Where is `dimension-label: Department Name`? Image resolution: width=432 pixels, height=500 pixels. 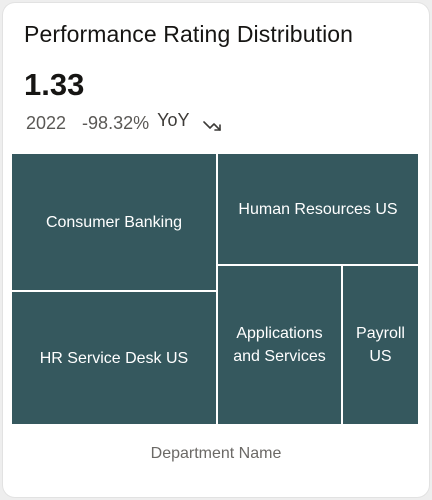 dimension-label: Department Name is located at coordinates (216, 453).